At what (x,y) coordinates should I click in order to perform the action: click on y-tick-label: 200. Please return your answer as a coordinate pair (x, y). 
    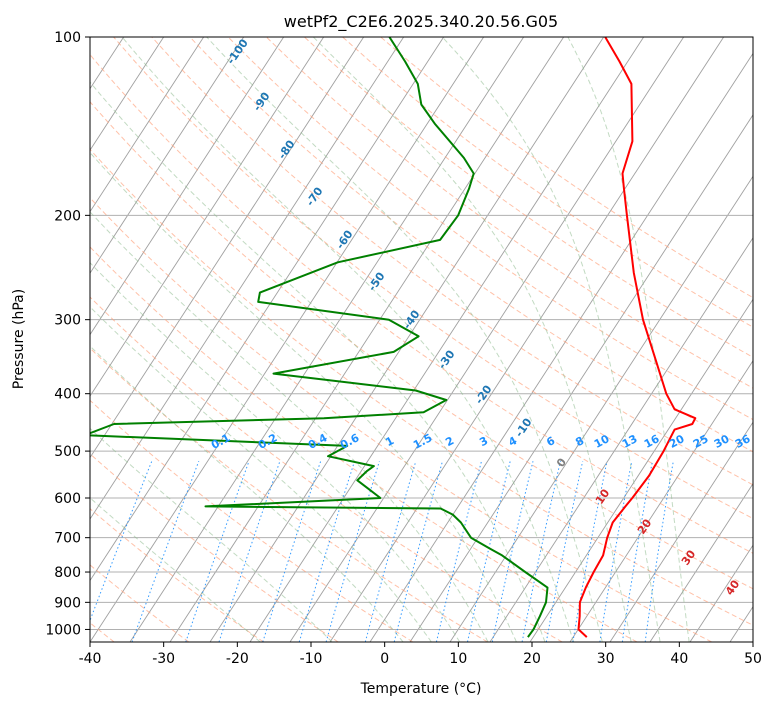
    Looking at the image, I should click on (67, 216).